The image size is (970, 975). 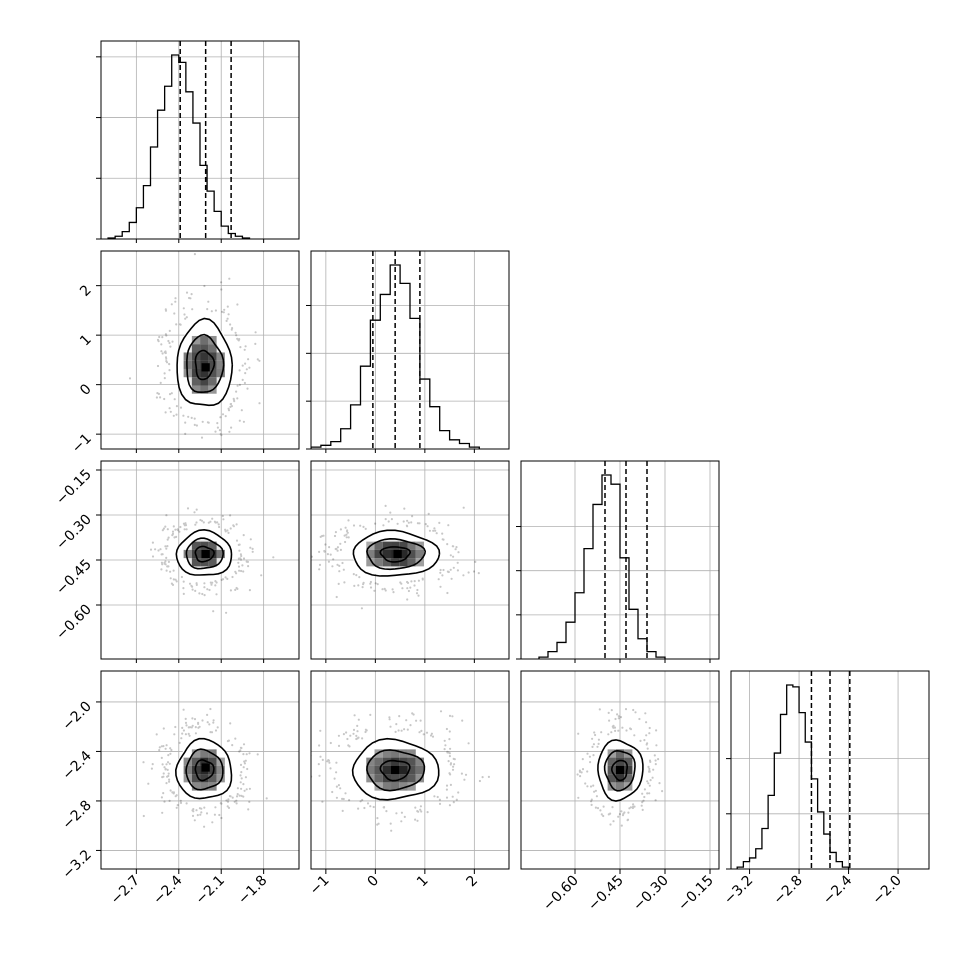 What do you see at coordinates (738, 890) in the screenshot?
I see `x-tick-label: −3.2` at bounding box center [738, 890].